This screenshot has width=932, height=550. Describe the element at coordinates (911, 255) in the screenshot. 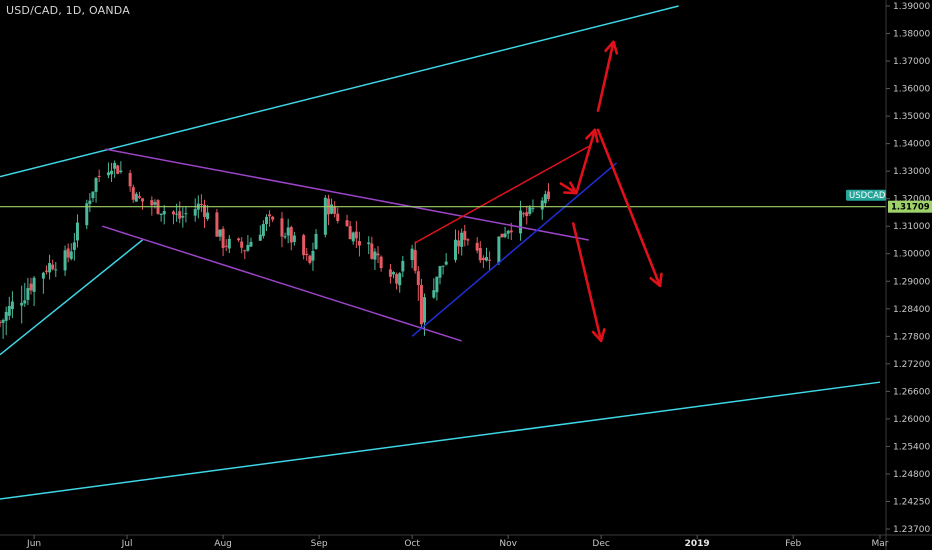

I see `price-tick-label: 1.30000` at that location.